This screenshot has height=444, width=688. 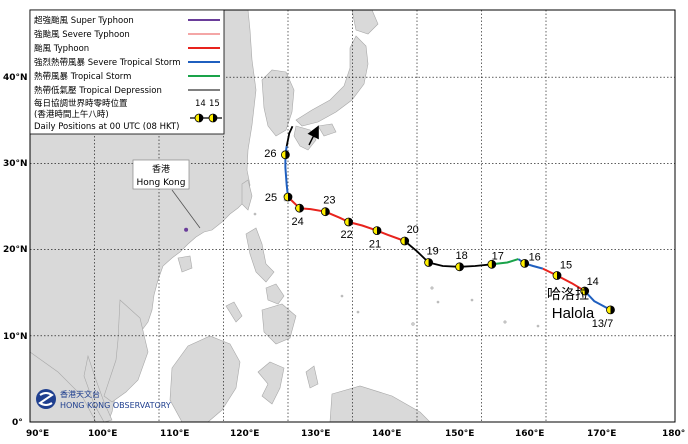 What do you see at coordinates (186, 209) in the screenshot?
I see `hong-kong-leader-line` at bounding box center [186, 209].